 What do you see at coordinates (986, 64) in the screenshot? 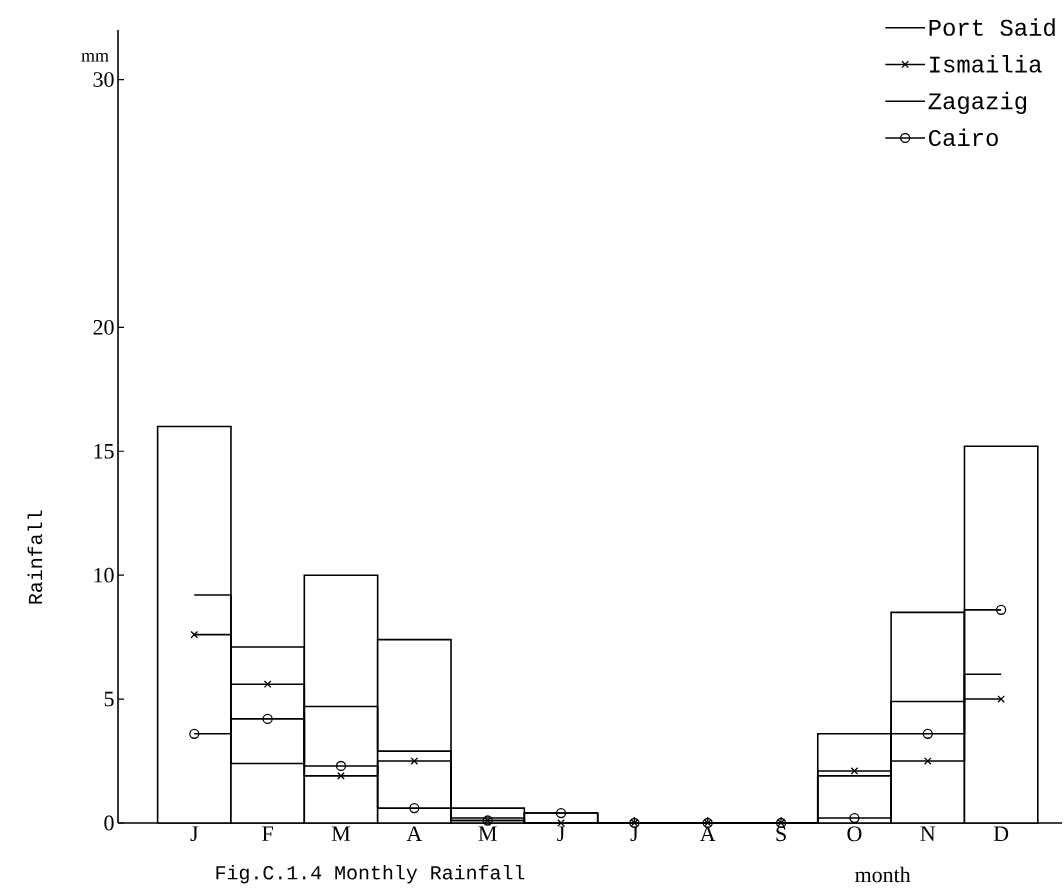
I see `legend-label: Ismailia` at bounding box center [986, 64].